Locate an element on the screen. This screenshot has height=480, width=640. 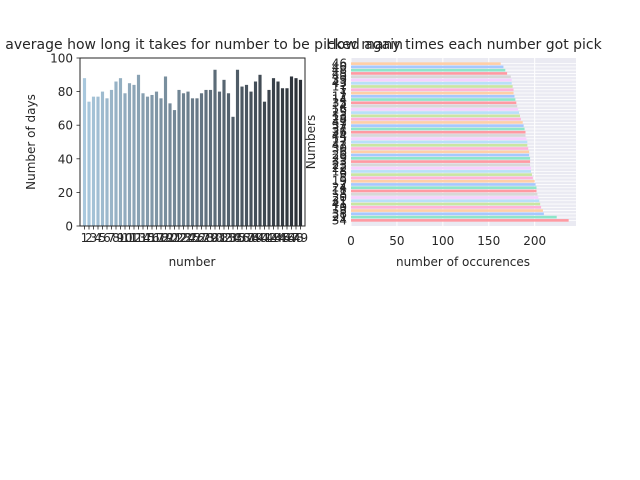
right-ytick-label: 47 is located at coordinates (339, 122).